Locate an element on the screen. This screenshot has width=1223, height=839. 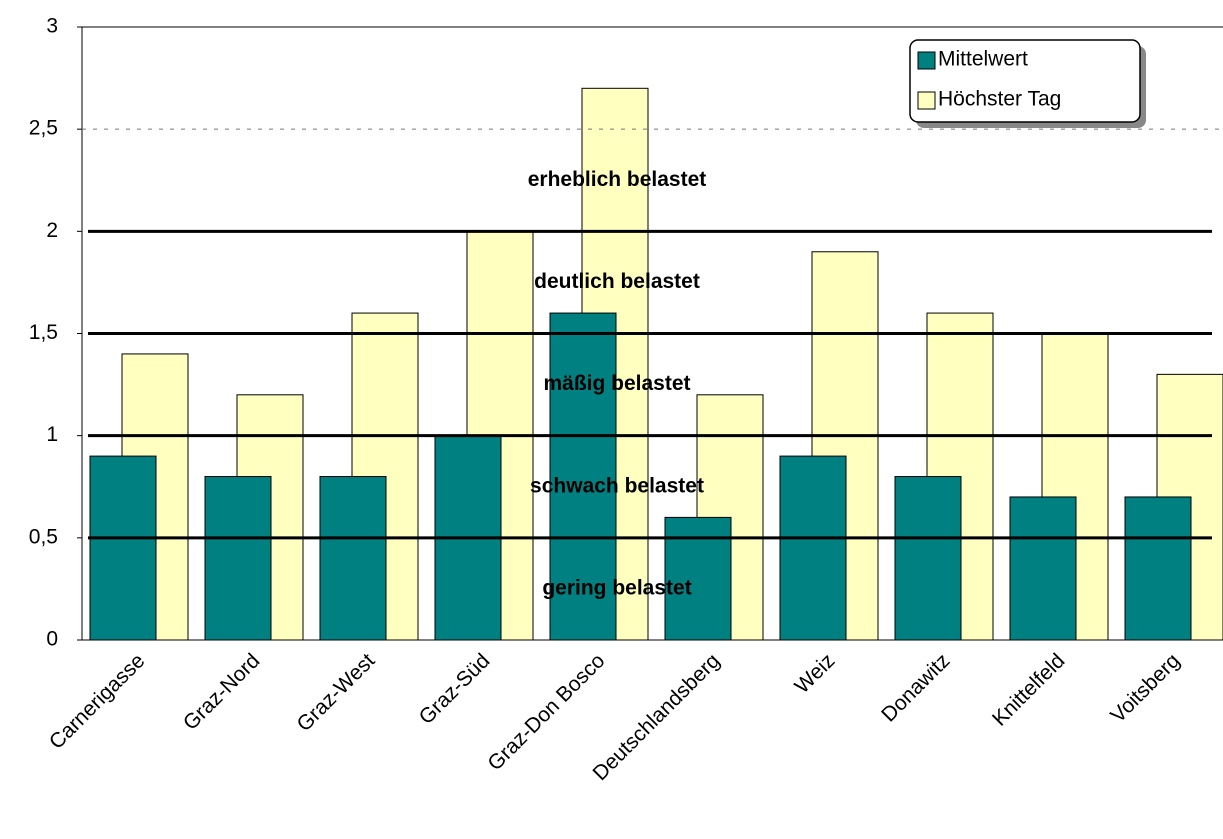
zone-label: erheblich belastet is located at coordinates (617, 179).